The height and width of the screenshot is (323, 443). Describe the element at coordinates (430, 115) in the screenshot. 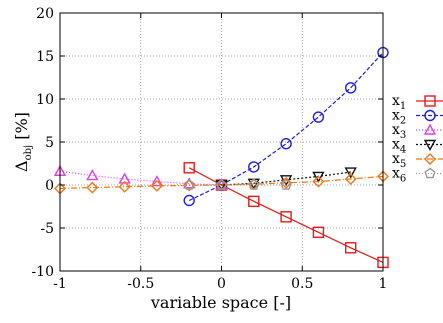

I see `legend-marker-x2` at that location.